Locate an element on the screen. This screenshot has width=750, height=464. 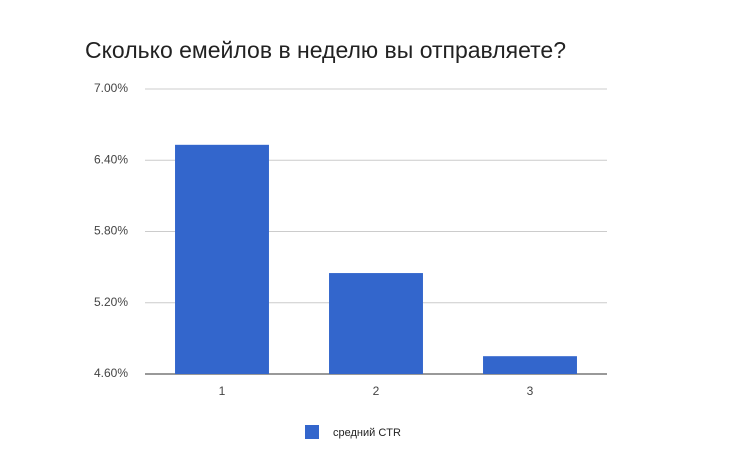
y-tick-label: 7.00% is located at coordinates (111, 88).